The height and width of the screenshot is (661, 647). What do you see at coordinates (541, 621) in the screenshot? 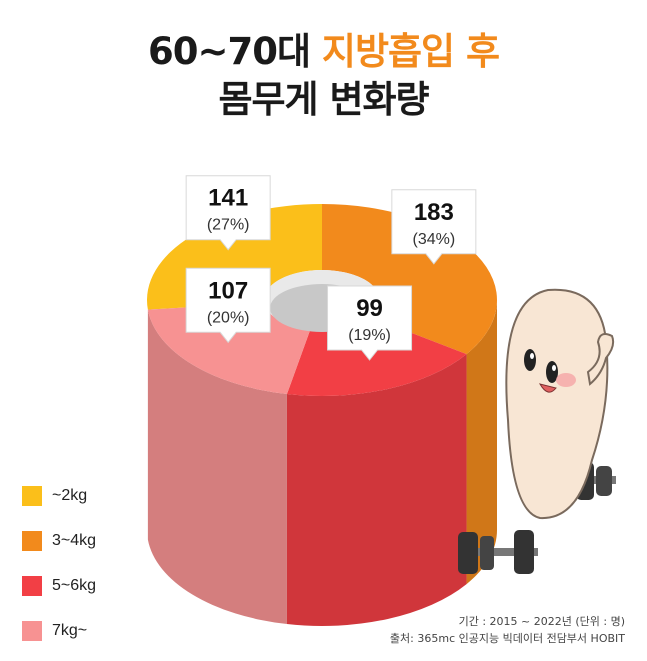
I see `footer-period: 기간 : 2015 ~ 2022년 (단위 : 명)` at bounding box center [541, 621].